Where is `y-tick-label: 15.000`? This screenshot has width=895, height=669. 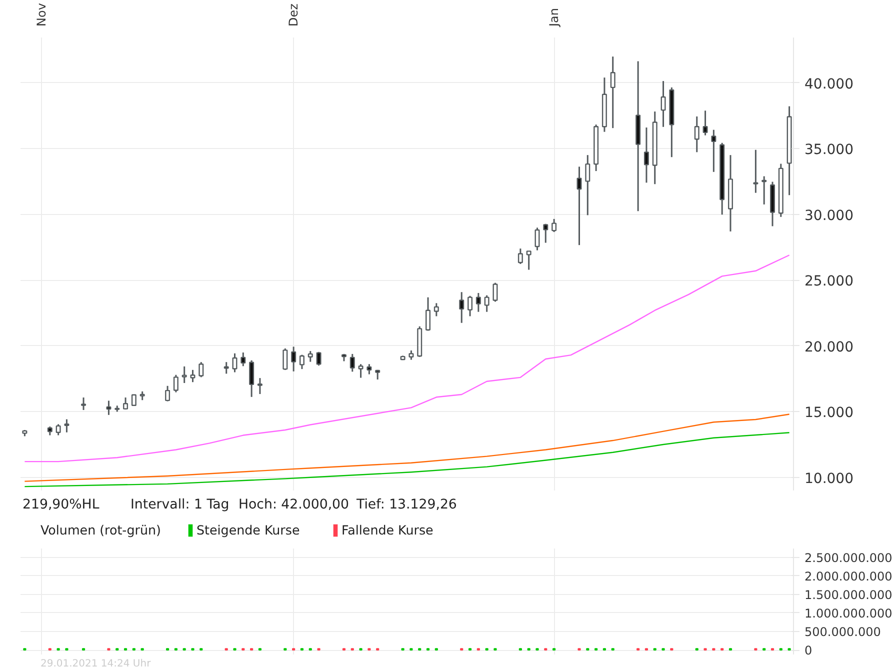
y-tick-label: 15.000 is located at coordinates (829, 413).